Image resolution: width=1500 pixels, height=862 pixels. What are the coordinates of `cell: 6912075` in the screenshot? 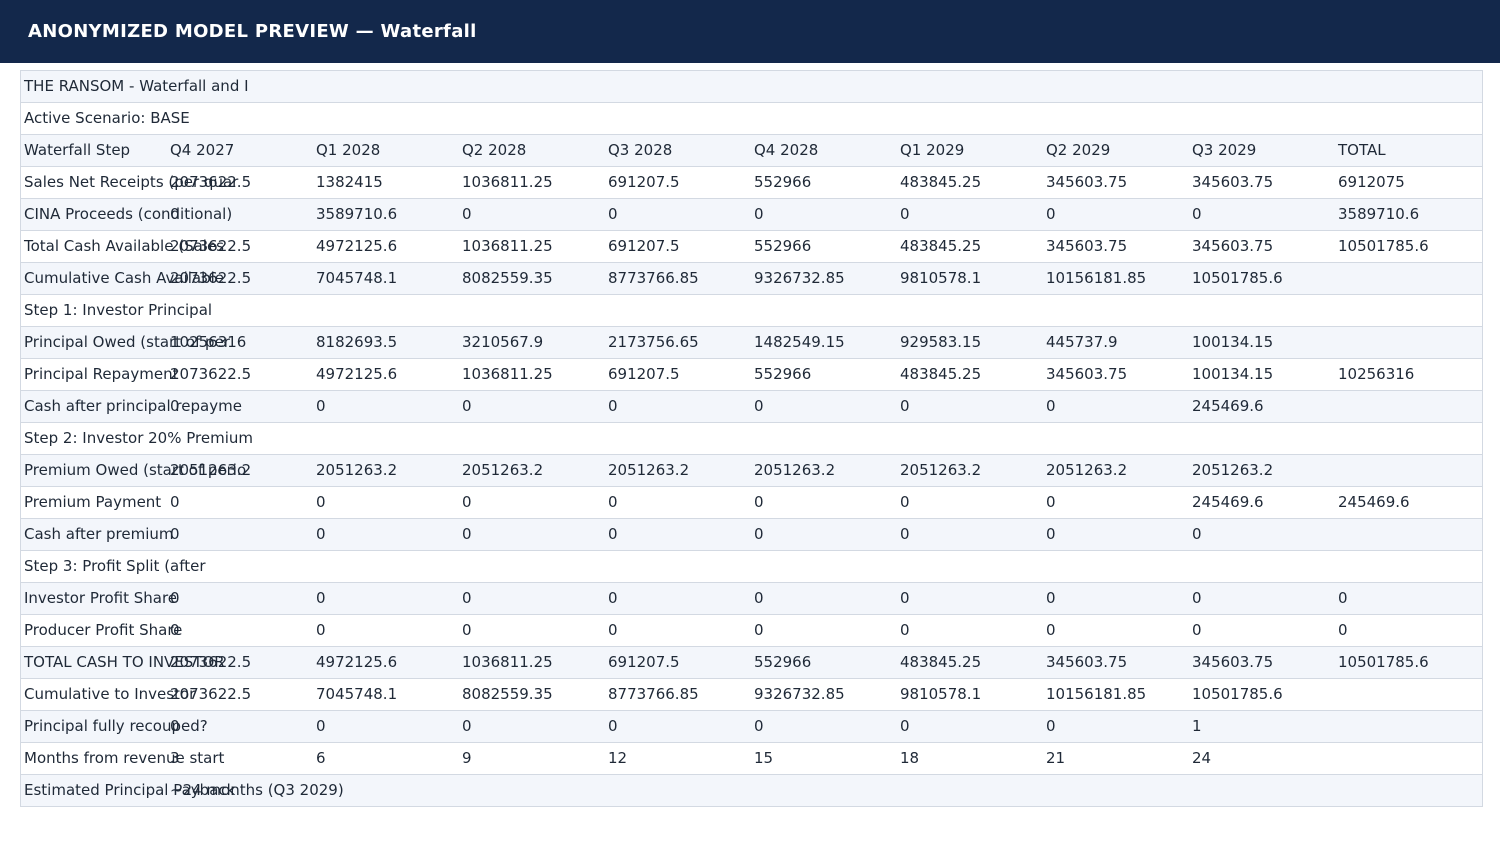 It's located at (1371, 182).